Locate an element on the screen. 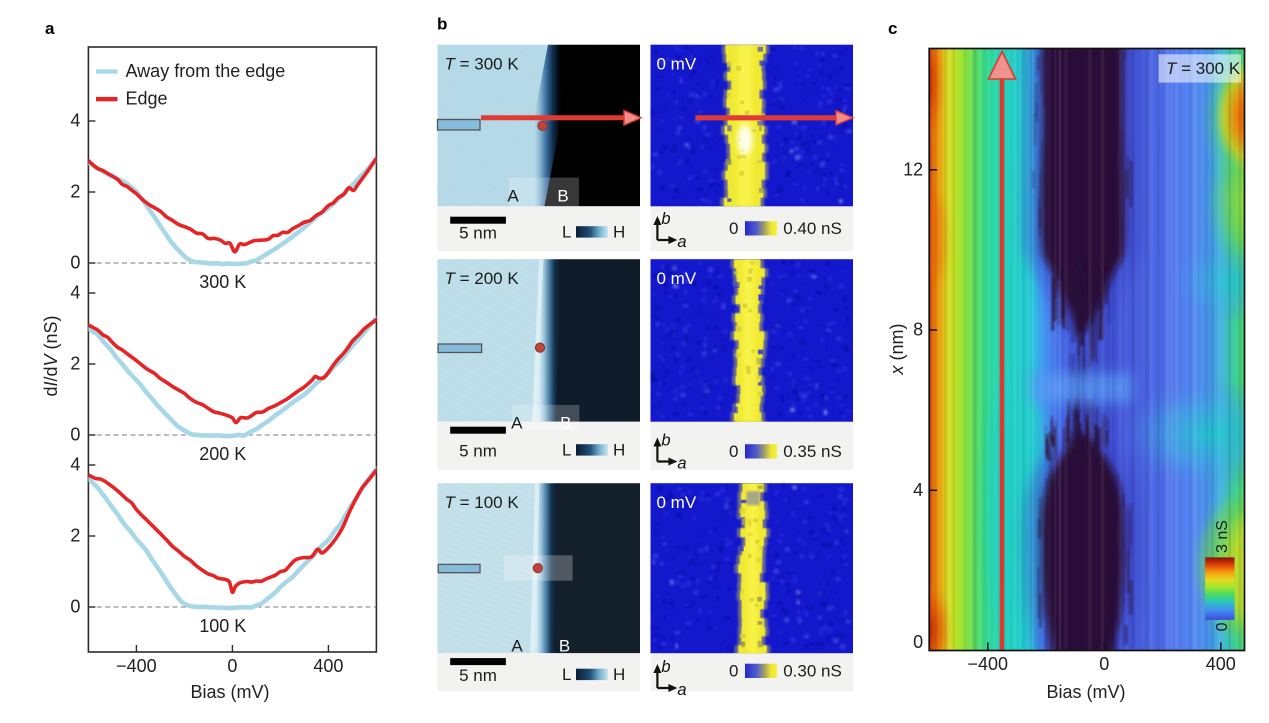 The image size is (1269, 723). svg-text: 3 nS is located at coordinates (1222, 536).